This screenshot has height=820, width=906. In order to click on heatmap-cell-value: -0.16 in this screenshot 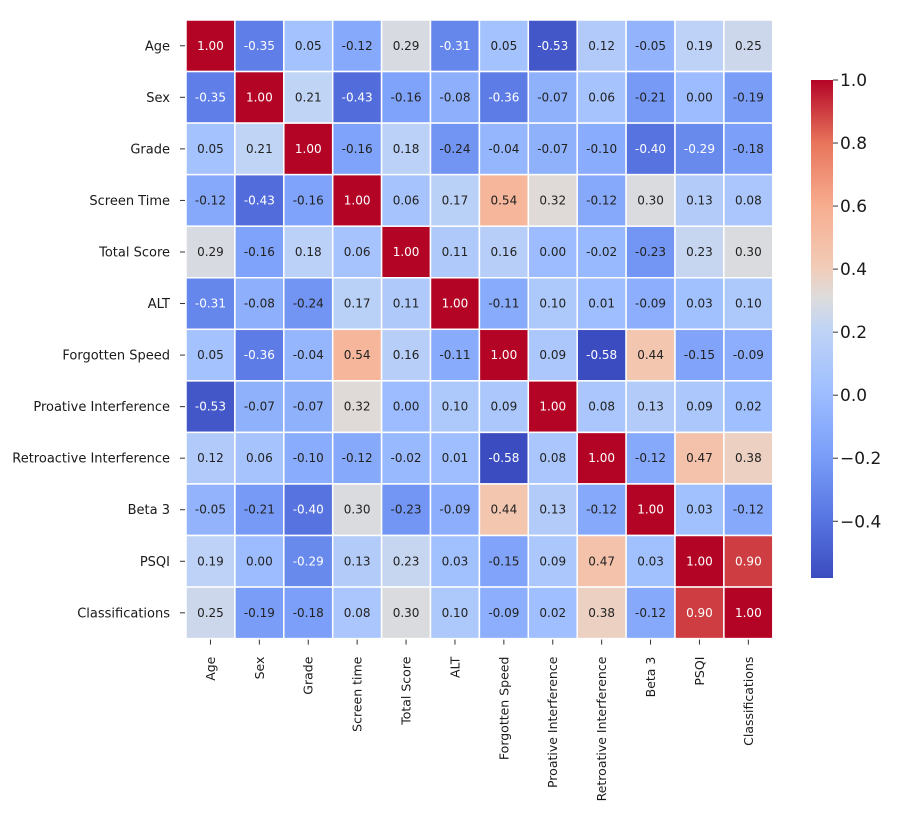, I will do `click(259, 252)`.